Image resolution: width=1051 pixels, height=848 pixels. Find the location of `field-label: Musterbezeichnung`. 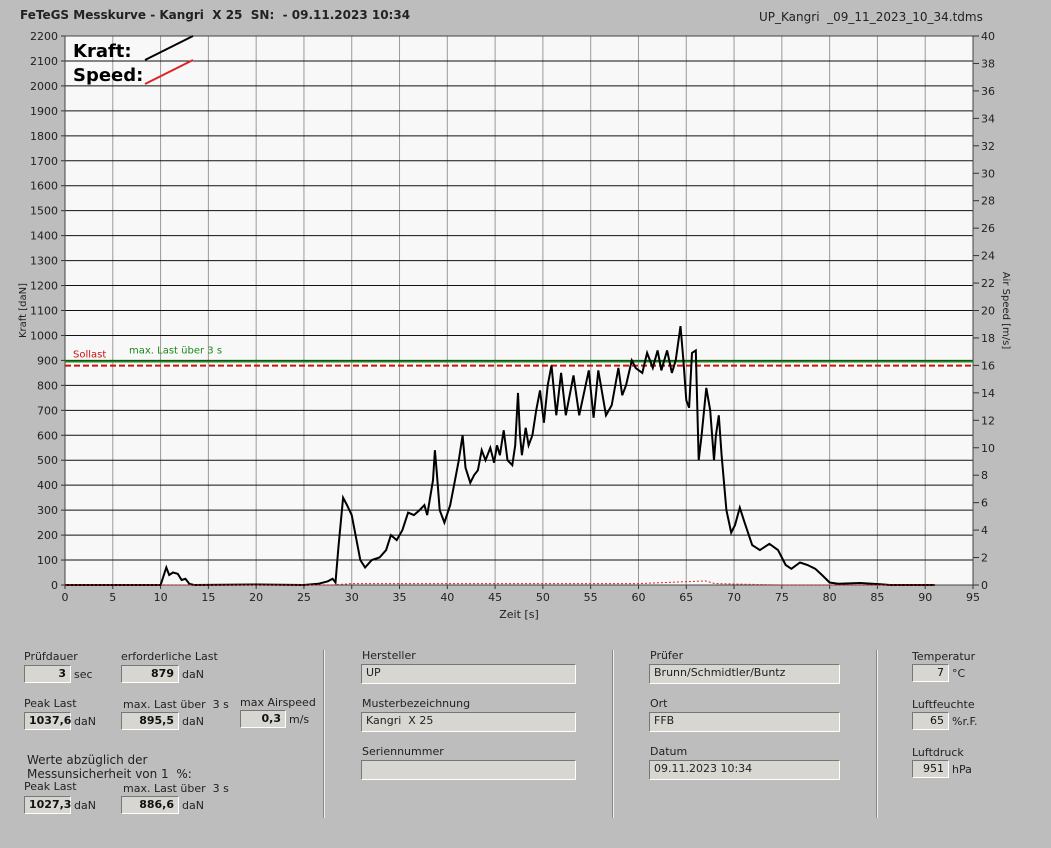

field-label: Musterbezeichnung is located at coordinates (416, 703).